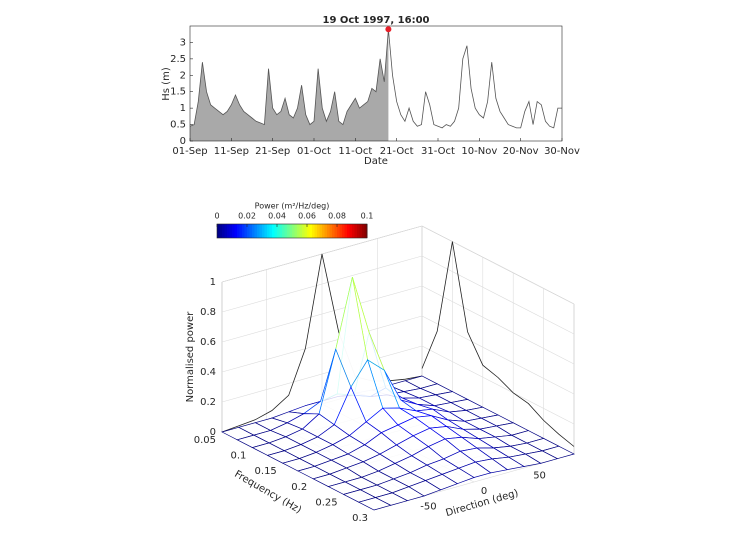 The width and height of the screenshot is (741, 533). Describe the element at coordinates (375, 20) in the screenshot. I see `chart-title: 19 Oct 1997, 16:00` at that location.